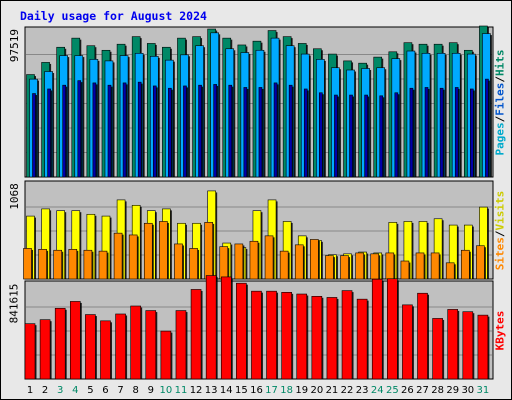 The height and width of the screenshot is (400, 512). Describe the element at coordinates (301, 390) in the screenshot. I see `day-label: 19` at that location.